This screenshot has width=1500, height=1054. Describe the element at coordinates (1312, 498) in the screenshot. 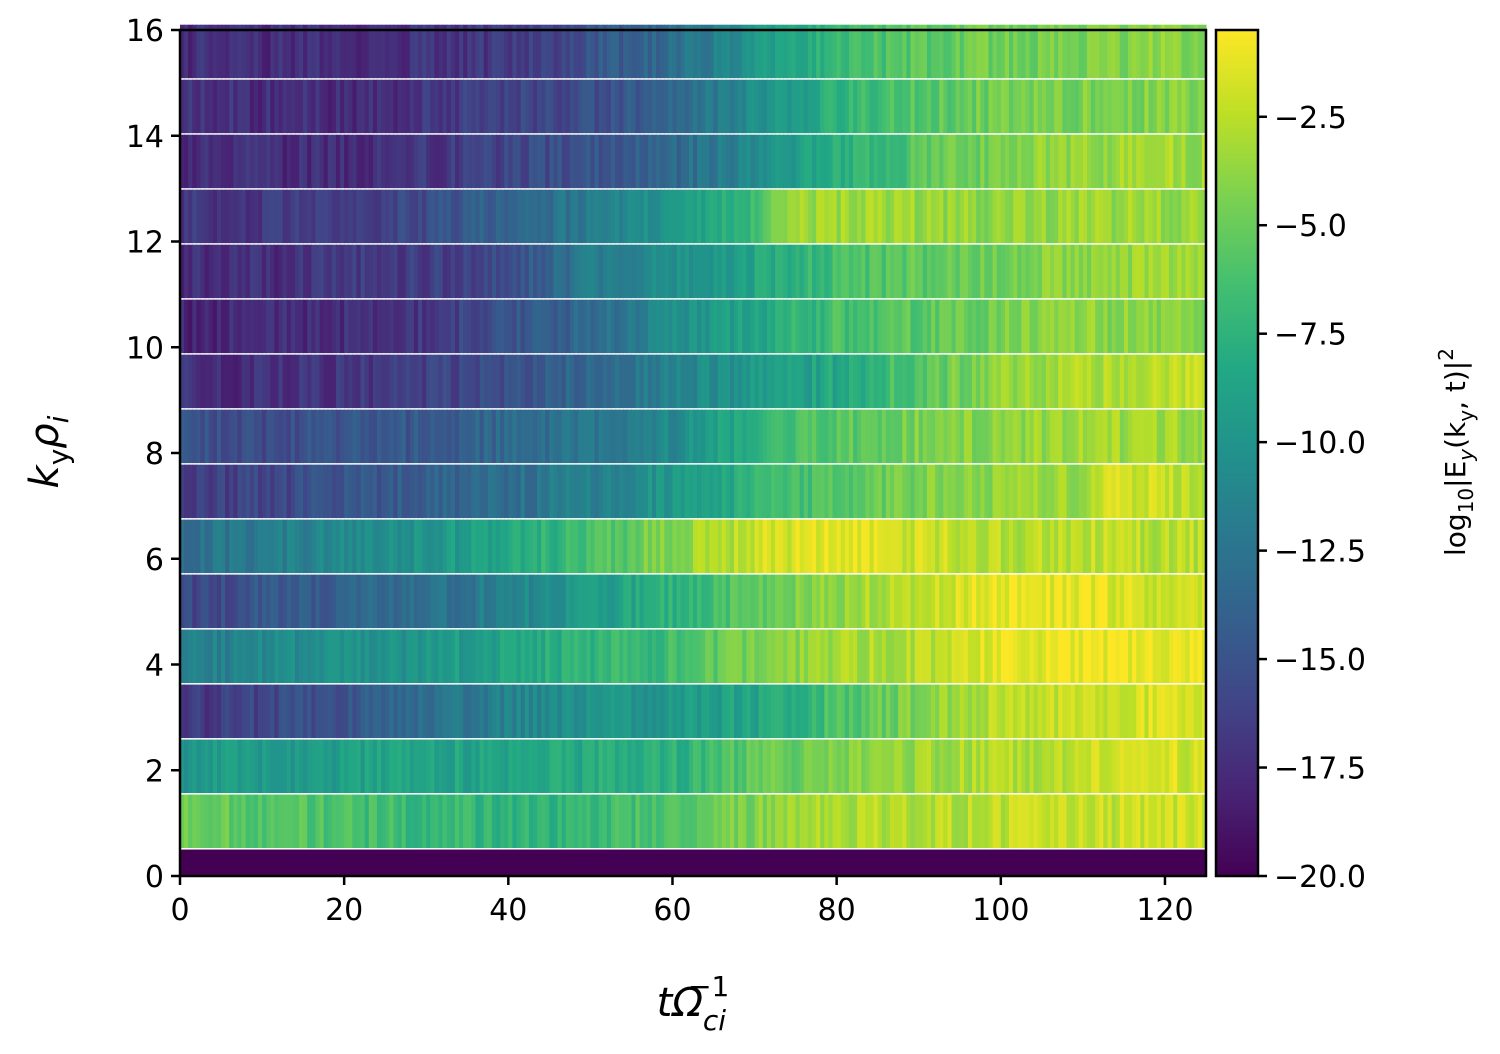

I see `colorbar-ticks: −2.5−5.0−7.5−10.0−12.5−15.0−17.5−20.0` at that location.